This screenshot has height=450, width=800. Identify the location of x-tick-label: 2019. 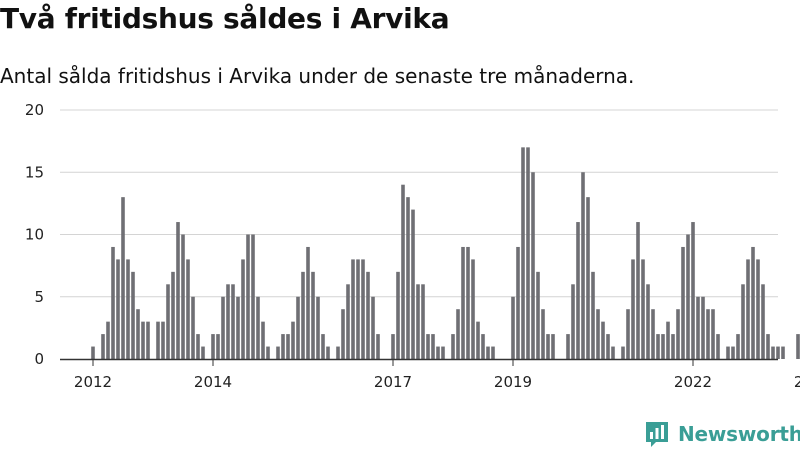
(513, 382).